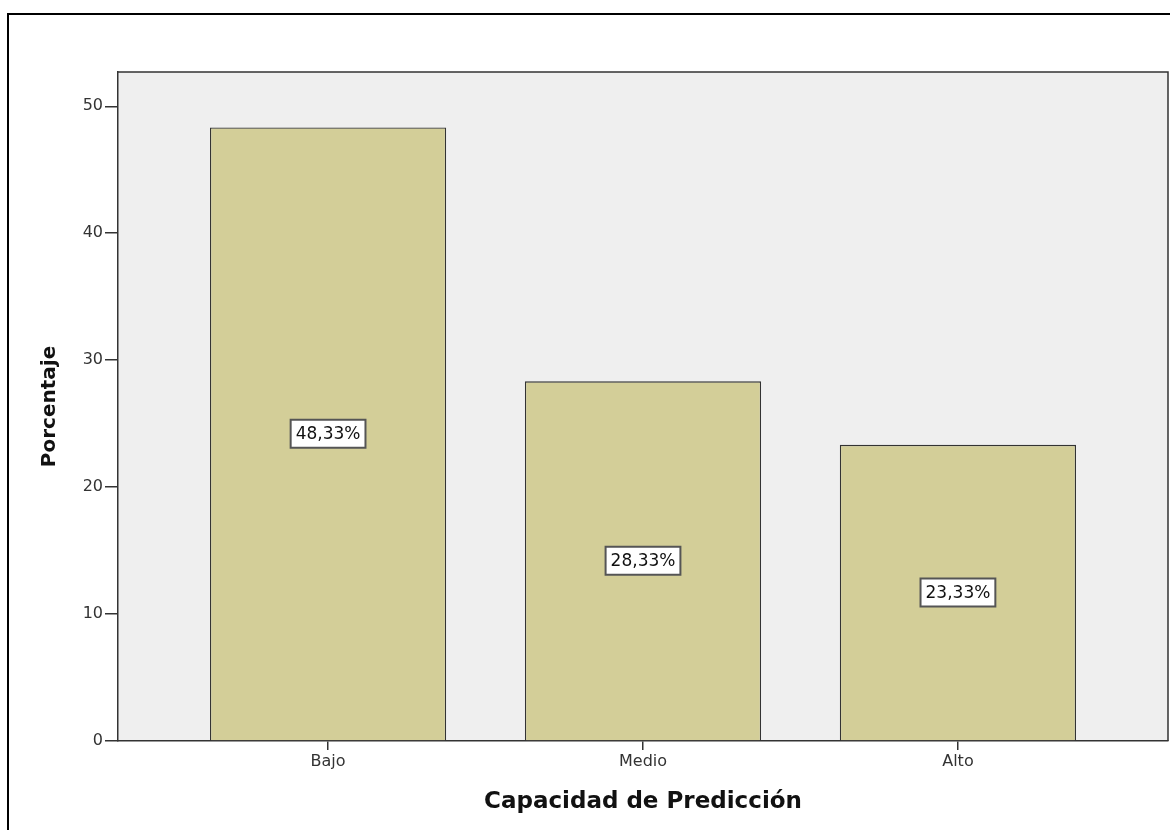 This screenshot has width=1170, height=830. Describe the element at coordinates (643, 760) in the screenshot. I see `x-tick-label: Medio` at that location.